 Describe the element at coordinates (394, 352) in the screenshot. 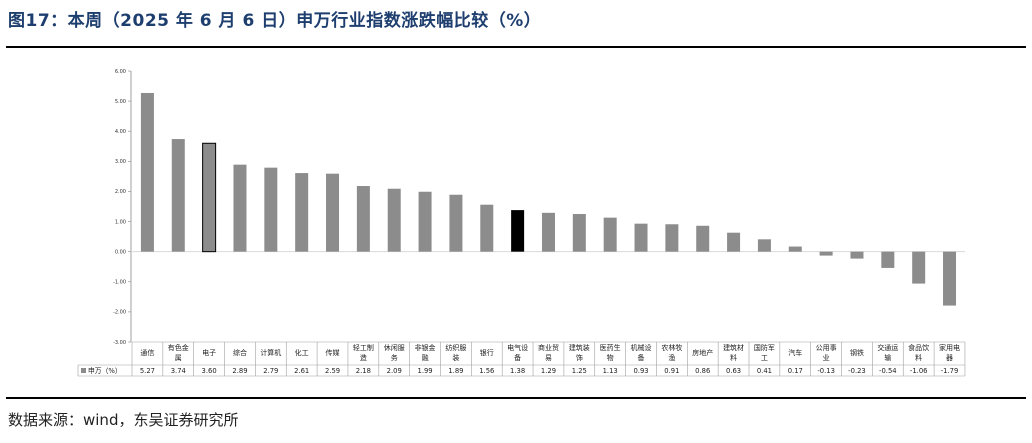

I see `category-label: 休闲服务` at that location.